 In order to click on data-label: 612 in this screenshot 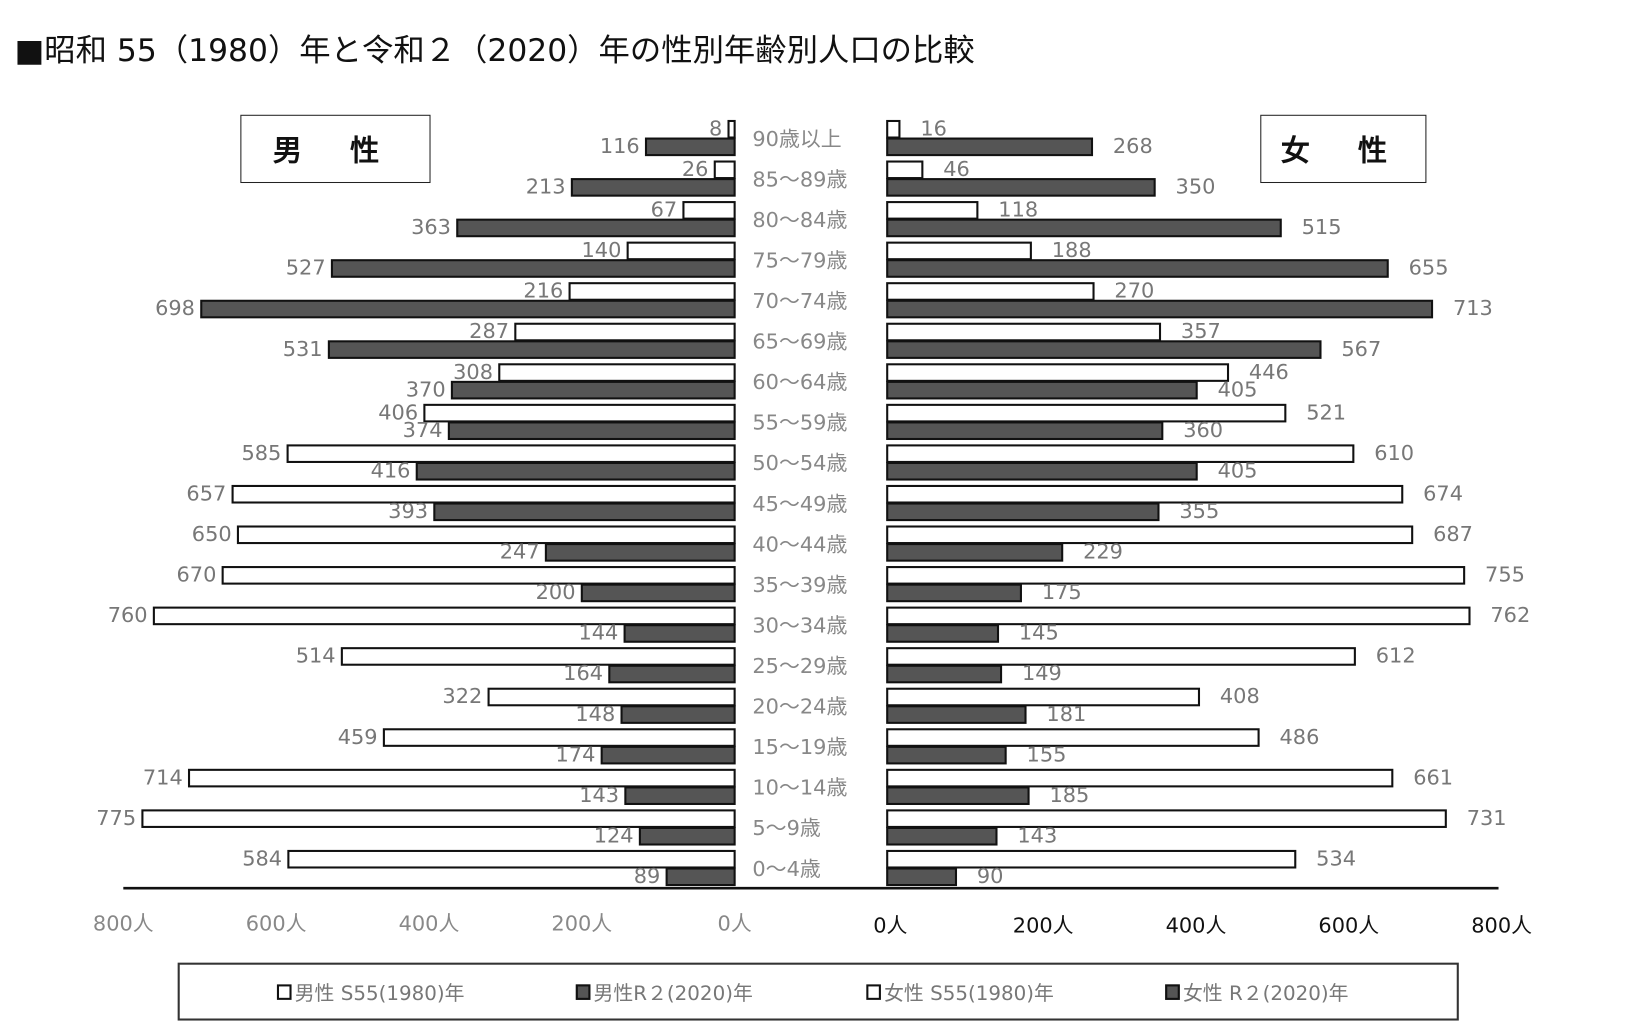, I will do `click(1396, 656)`.